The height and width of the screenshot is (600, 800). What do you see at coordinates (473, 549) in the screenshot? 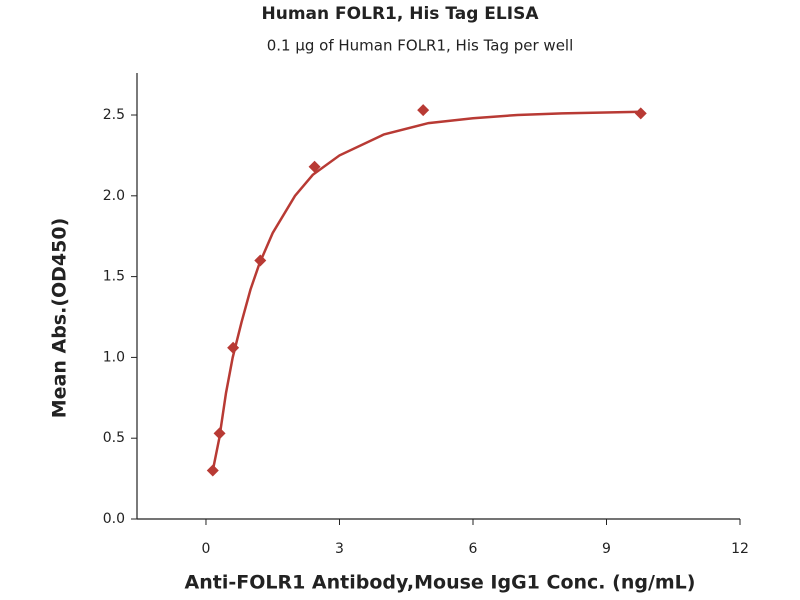
I see `x-tick-label: 6` at bounding box center [473, 549].